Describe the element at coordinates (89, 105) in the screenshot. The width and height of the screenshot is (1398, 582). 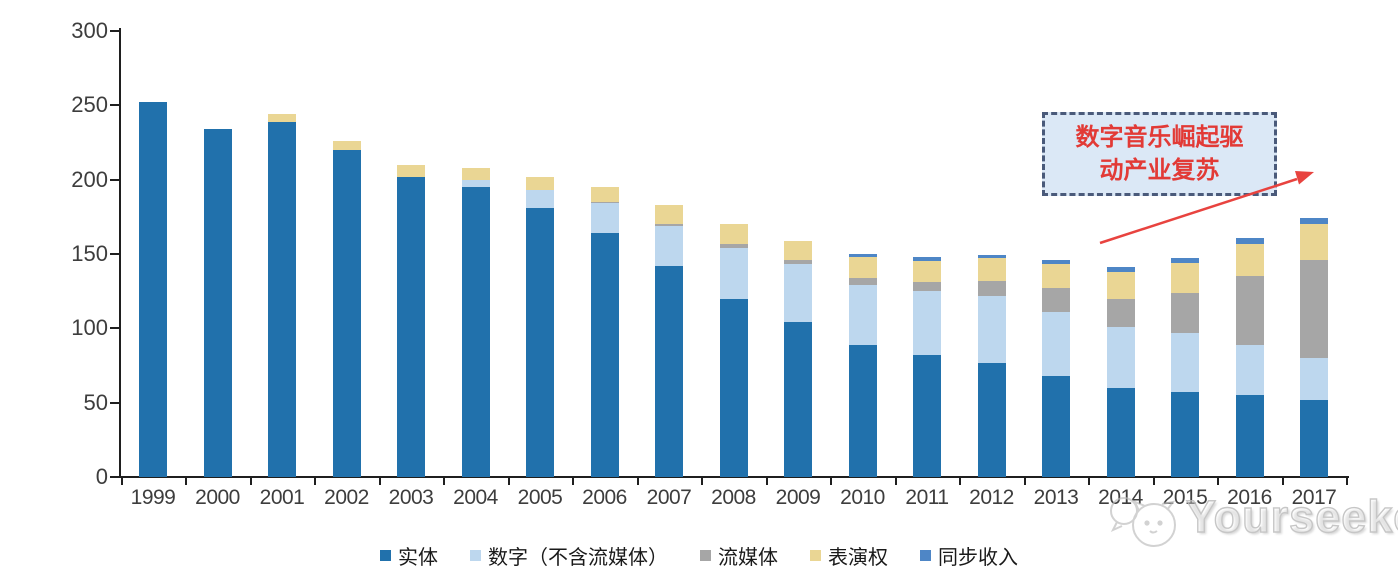
I see `y-tick-label: 250` at that location.